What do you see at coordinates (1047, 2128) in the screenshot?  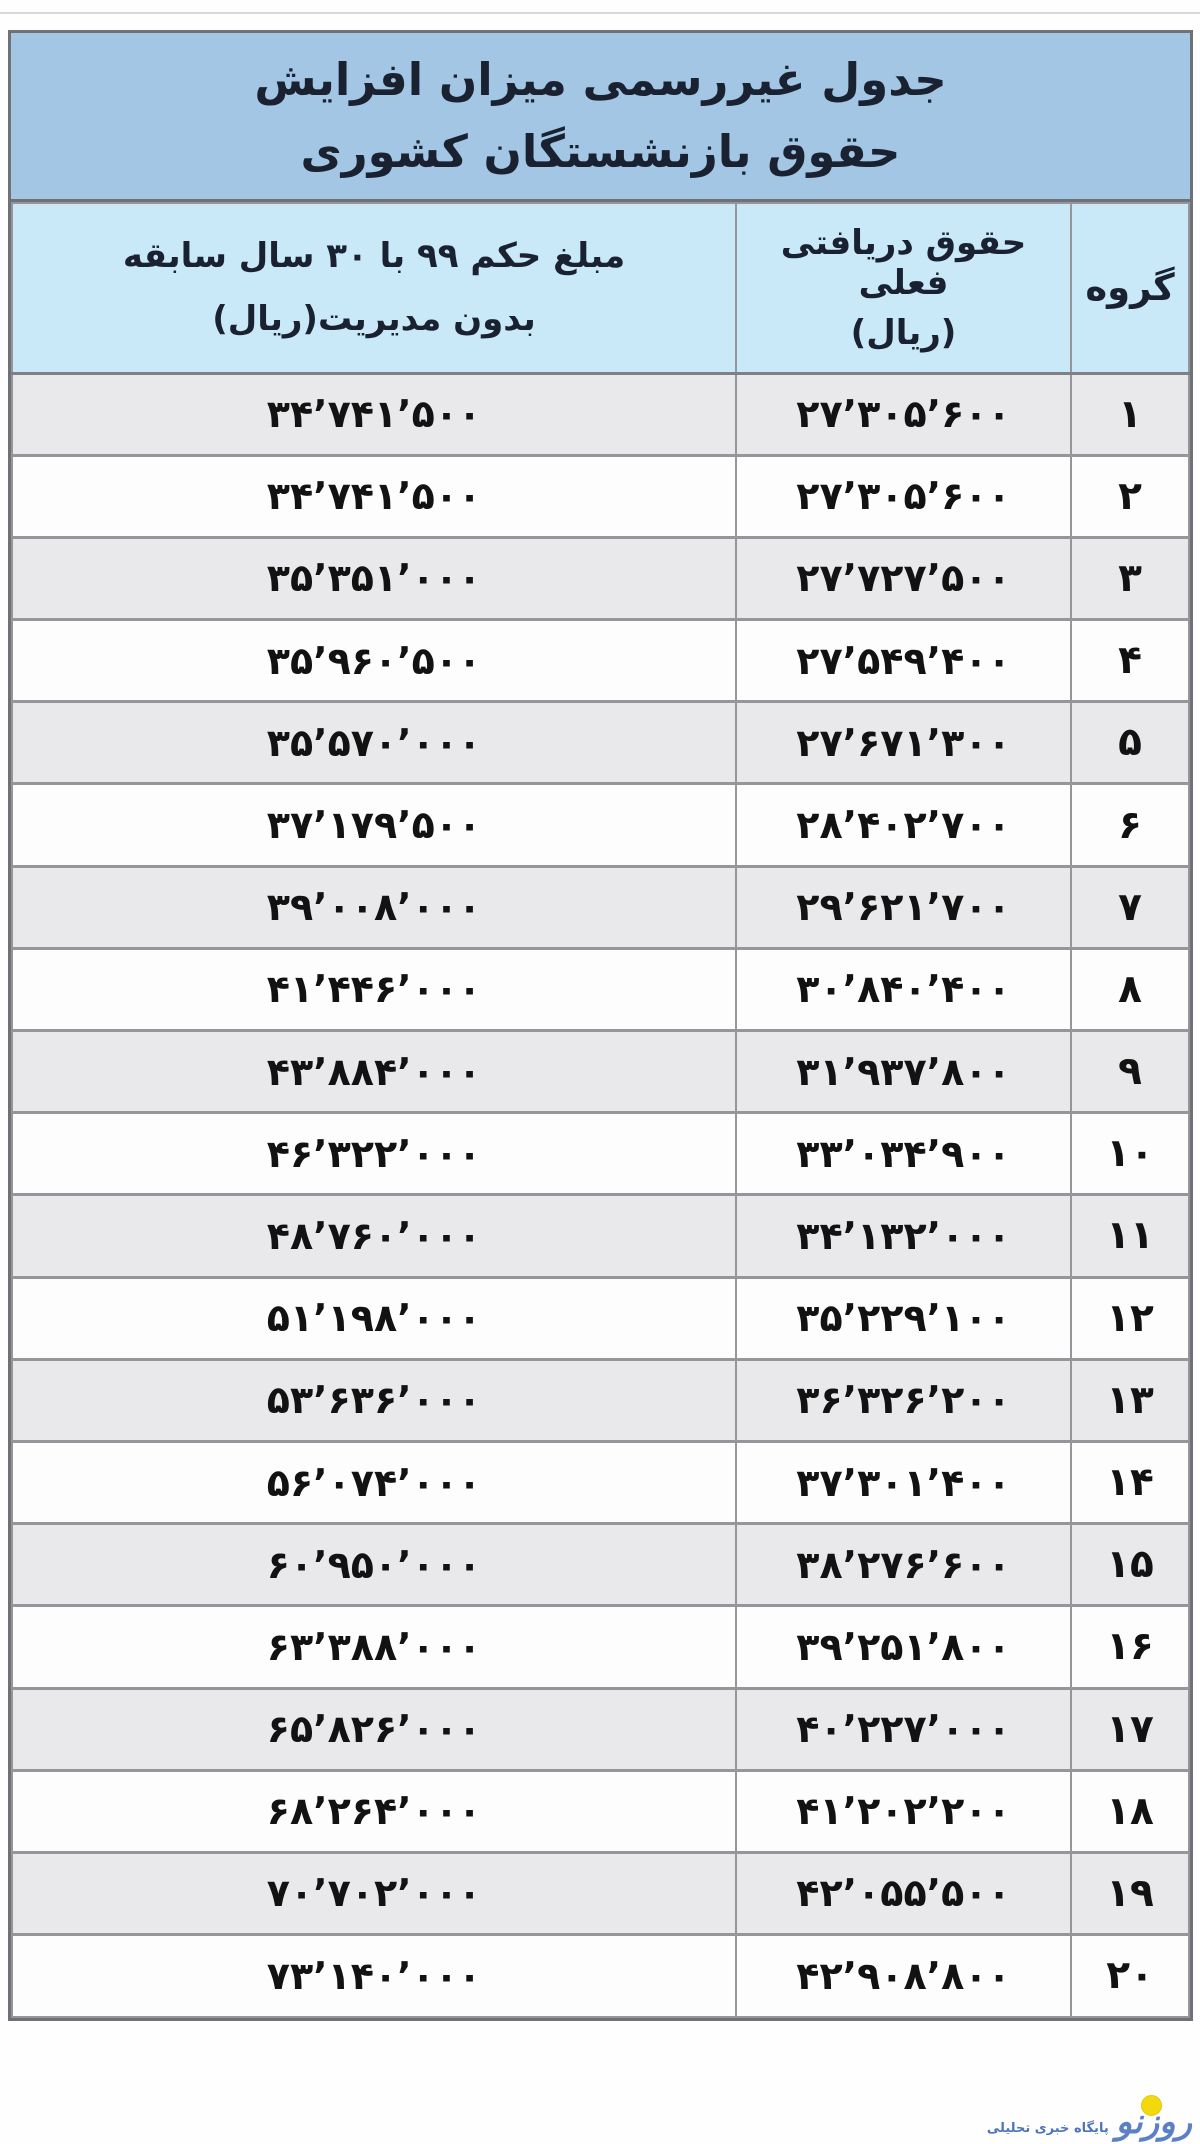 I see `watermark-tagline: پایگاه خبری تحلیلی` at bounding box center [1047, 2128].